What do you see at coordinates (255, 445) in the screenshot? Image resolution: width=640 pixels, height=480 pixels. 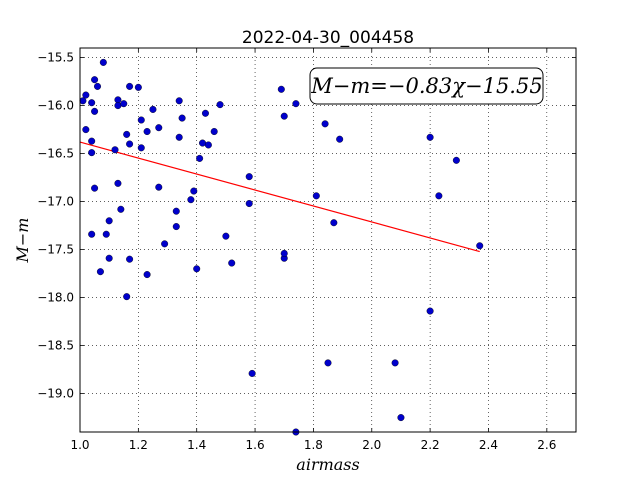 I see `x-tick-label: 1.6` at bounding box center [255, 445].